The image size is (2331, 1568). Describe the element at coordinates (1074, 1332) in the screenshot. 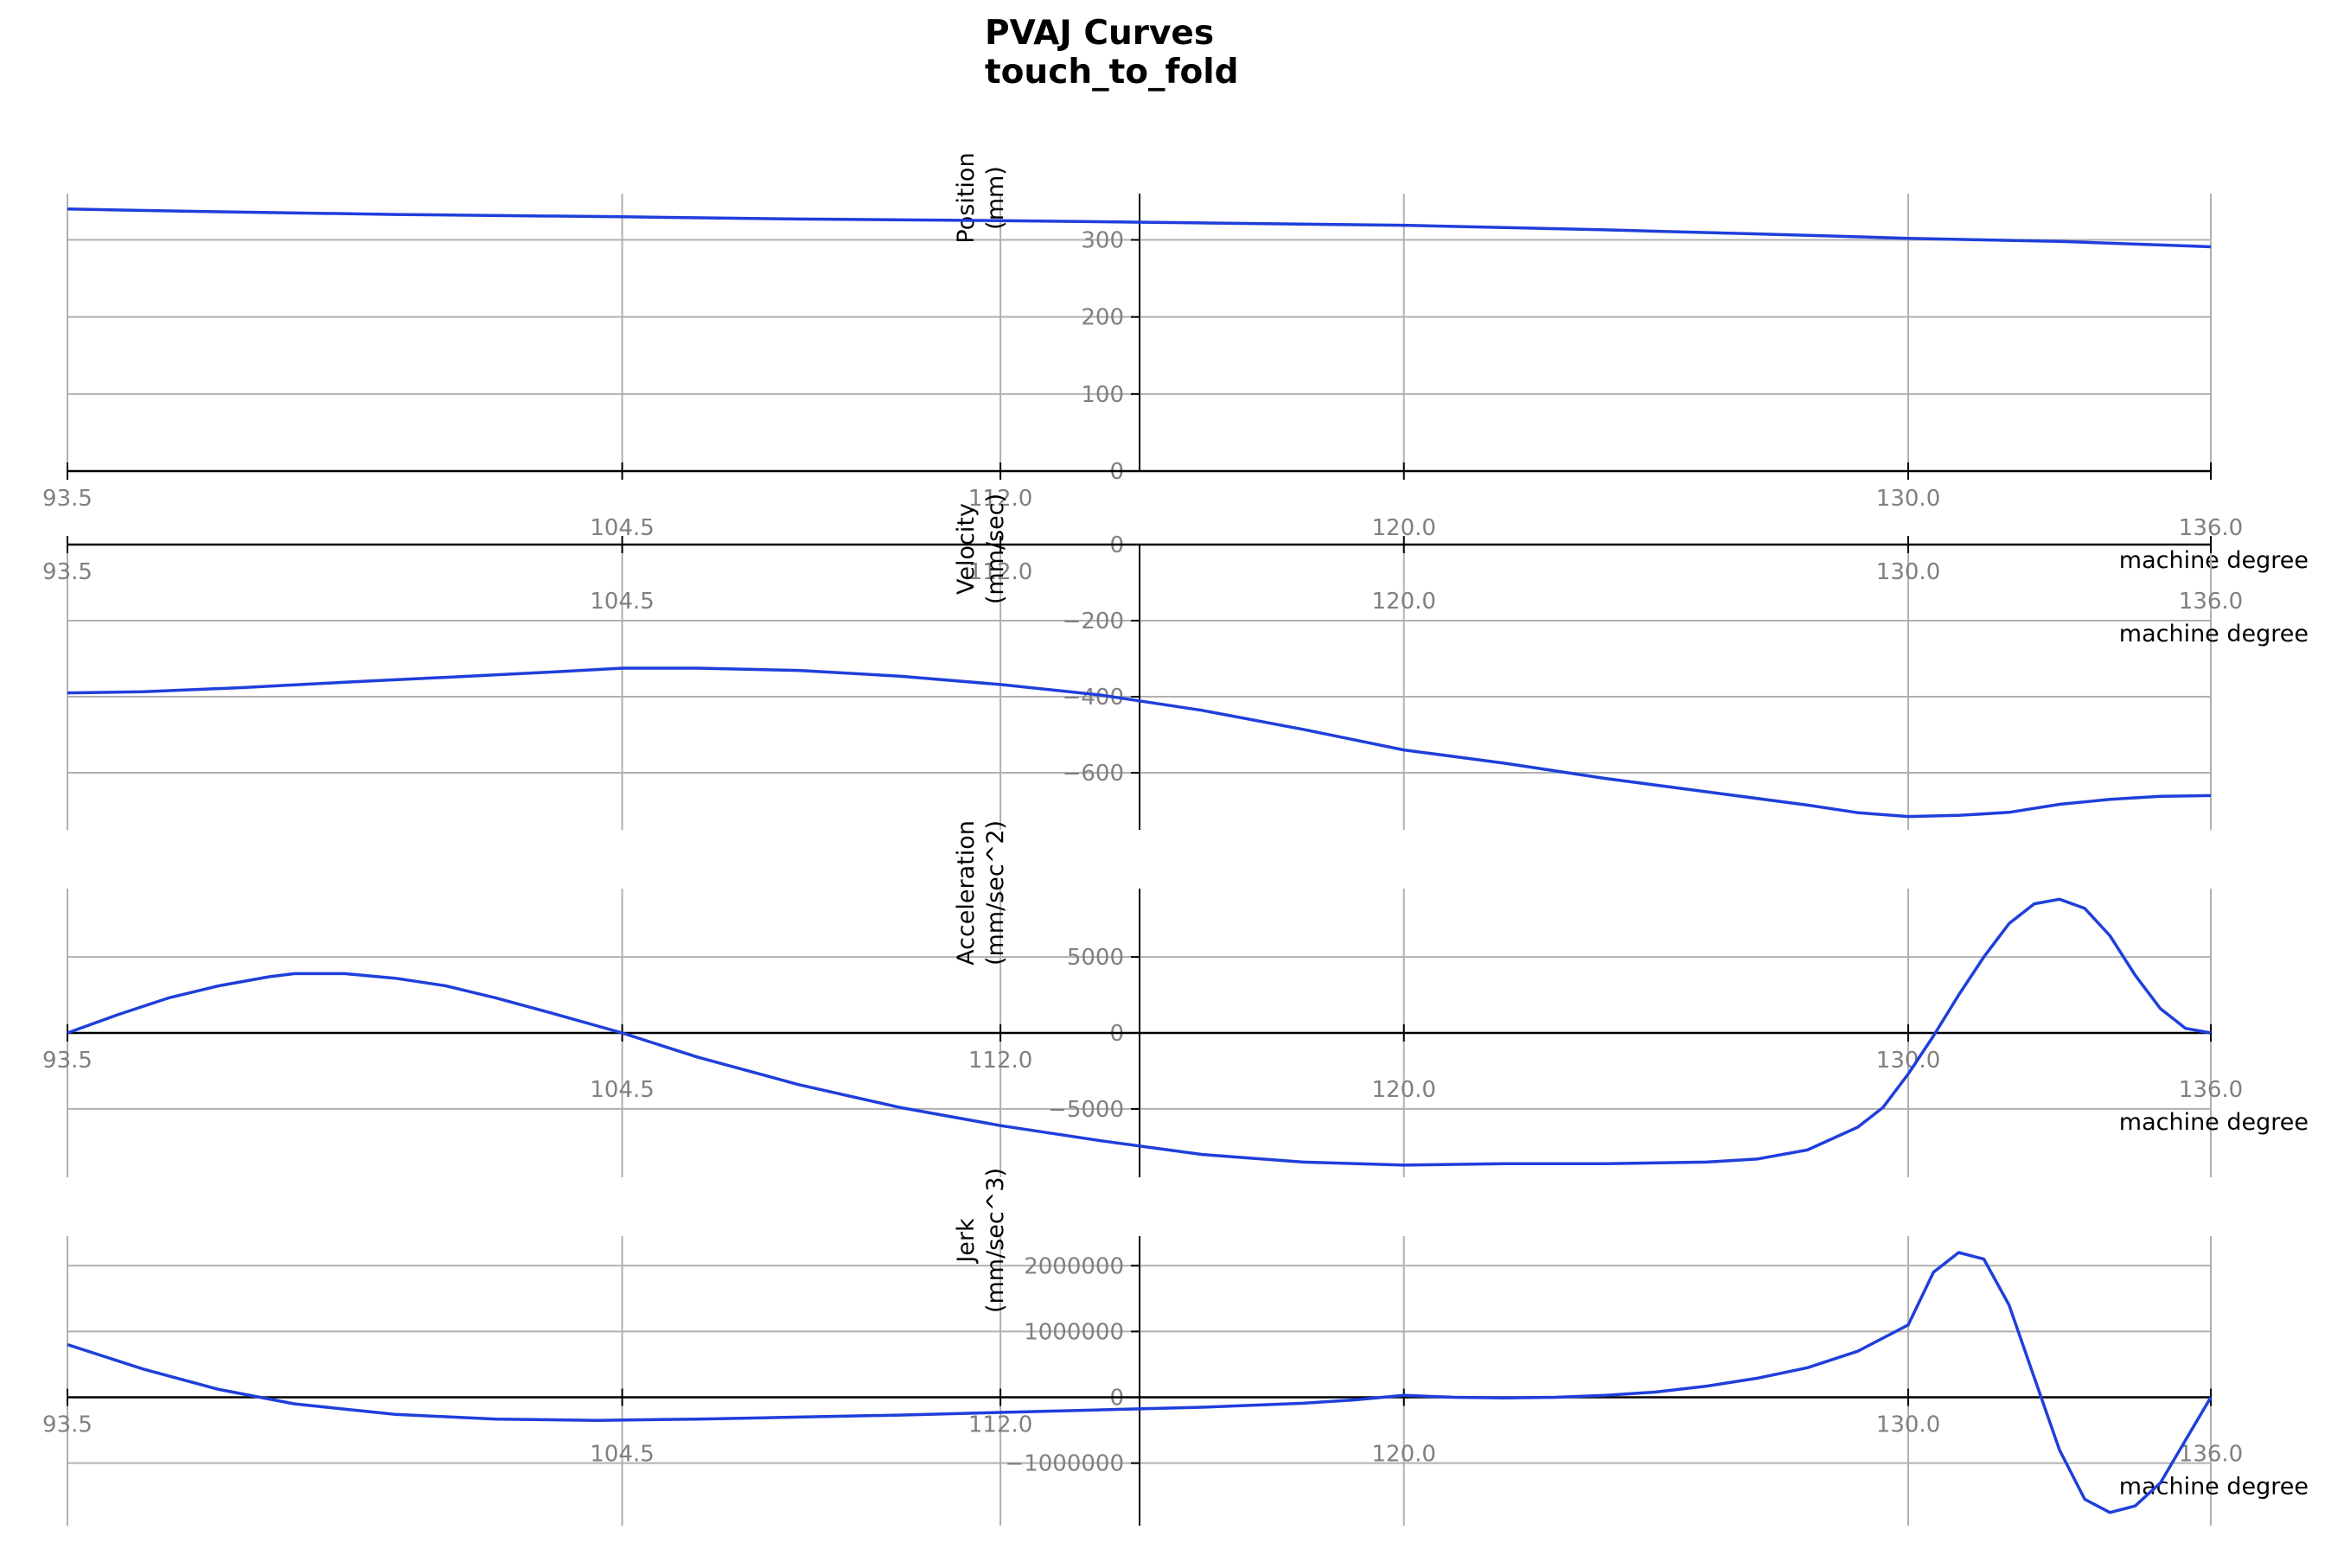

I see `y-tick-label: 1000000` at that location.